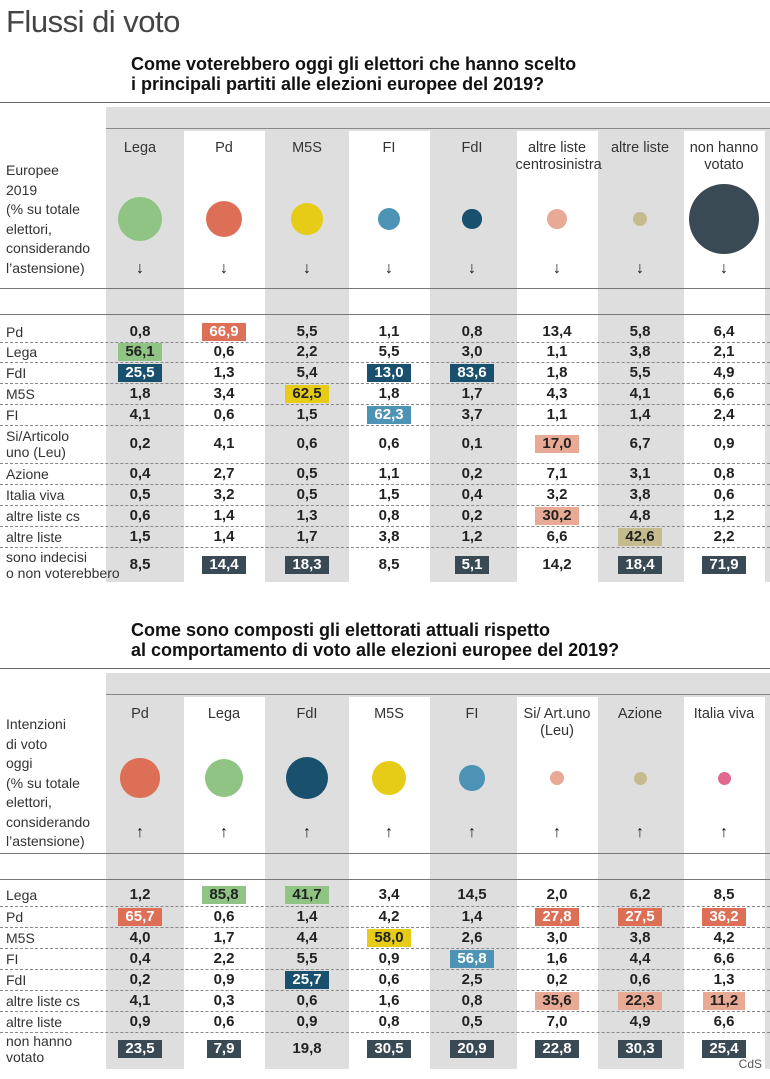 The width and height of the screenshot is (770, 1079). Describe the element at coordinates (557, 1049) in the screenshot. I see `table-cell: 22,8` at that location.